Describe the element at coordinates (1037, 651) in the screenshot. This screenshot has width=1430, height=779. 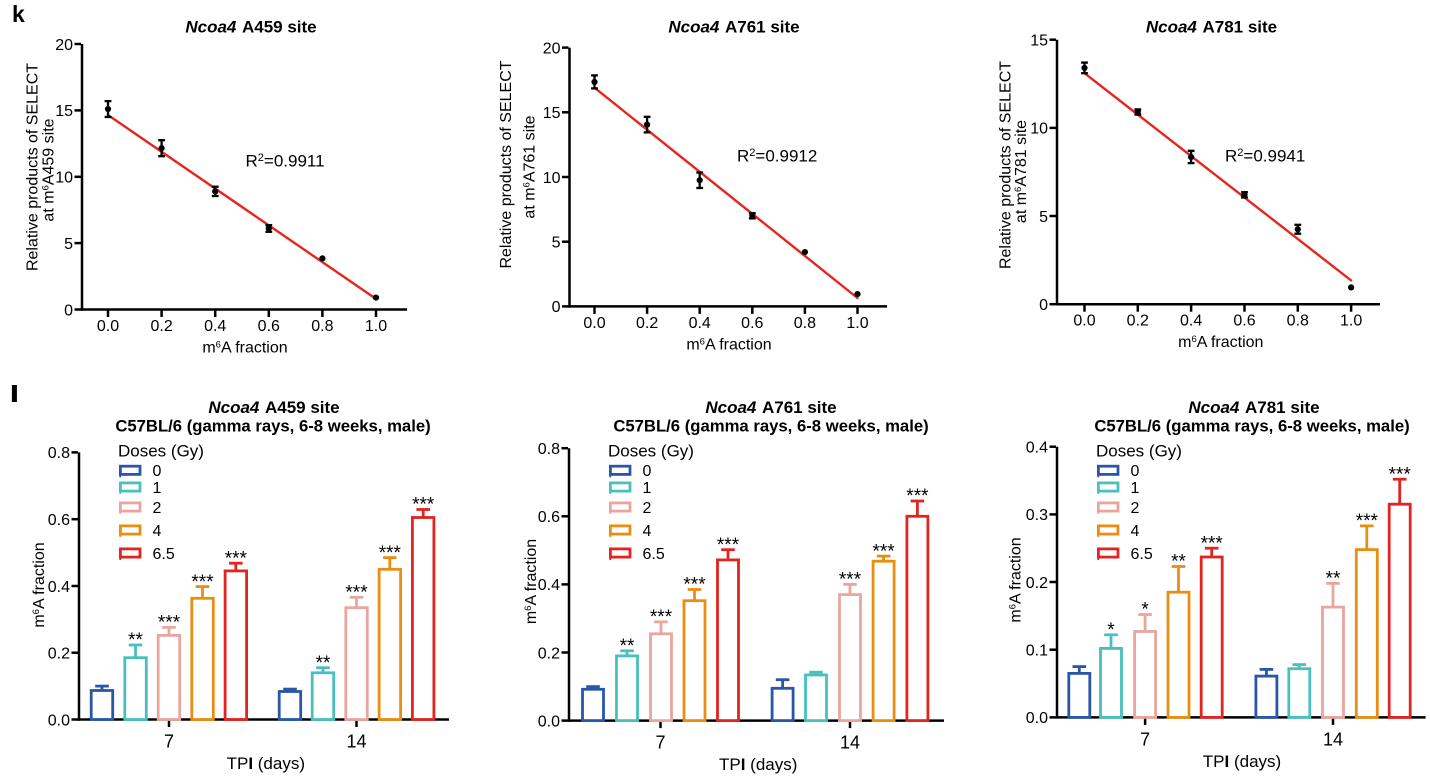
I see `svg-text: 0.1` at that location.